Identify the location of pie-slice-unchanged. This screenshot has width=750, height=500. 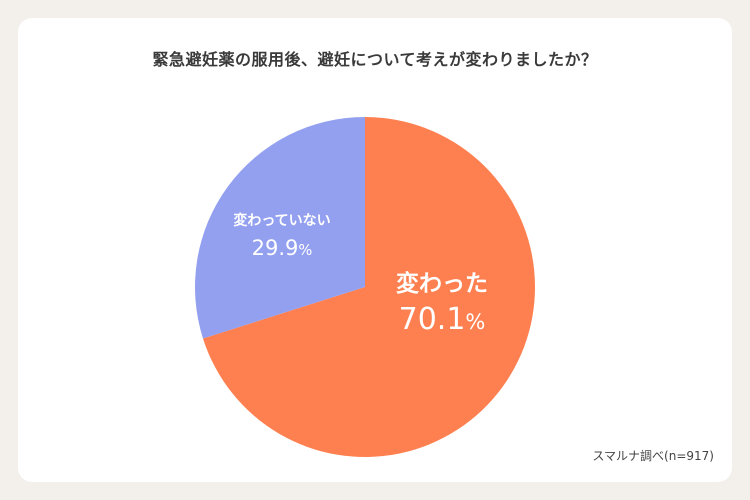
(280, 228).